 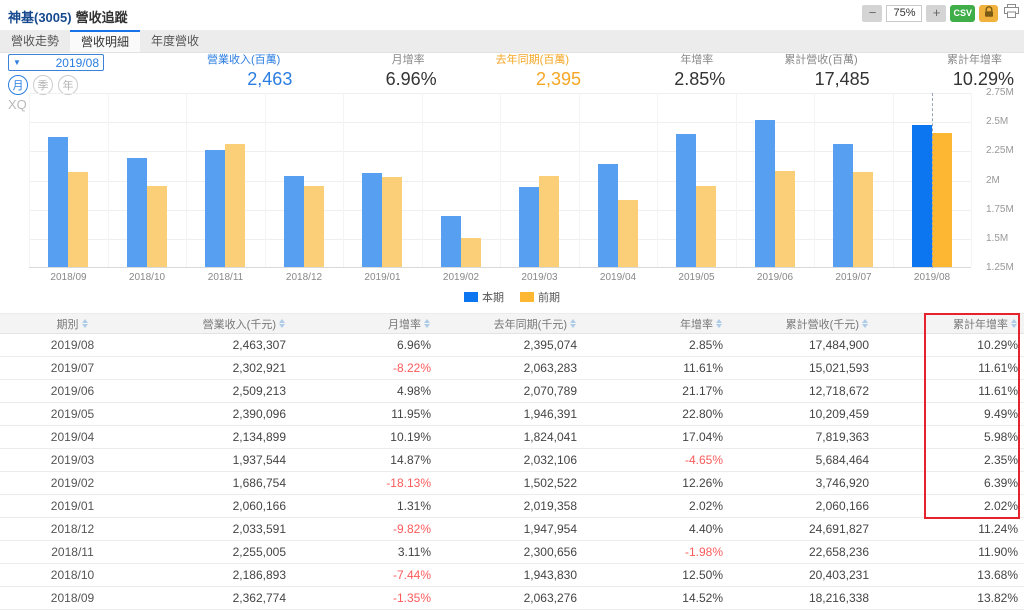 I want to click on printer-icon, so click(x=1011, y=13).